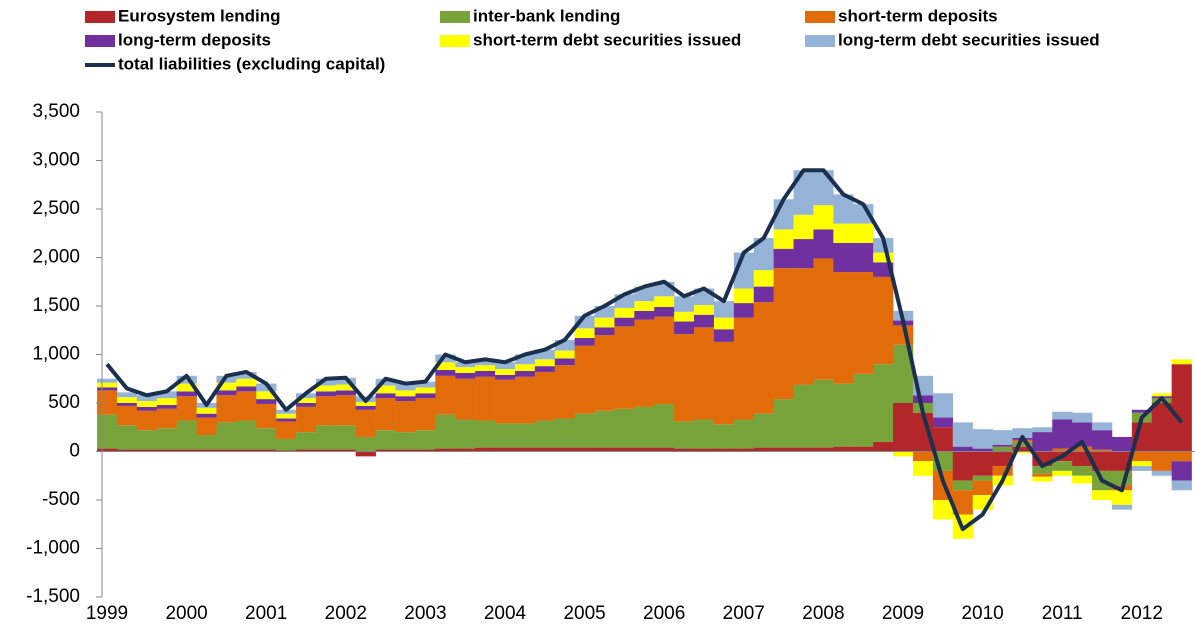  What do you see at coordinates (64, 402) in the screenshot?
I see `y-tick-label: 500` at bounding box center [64, 402].